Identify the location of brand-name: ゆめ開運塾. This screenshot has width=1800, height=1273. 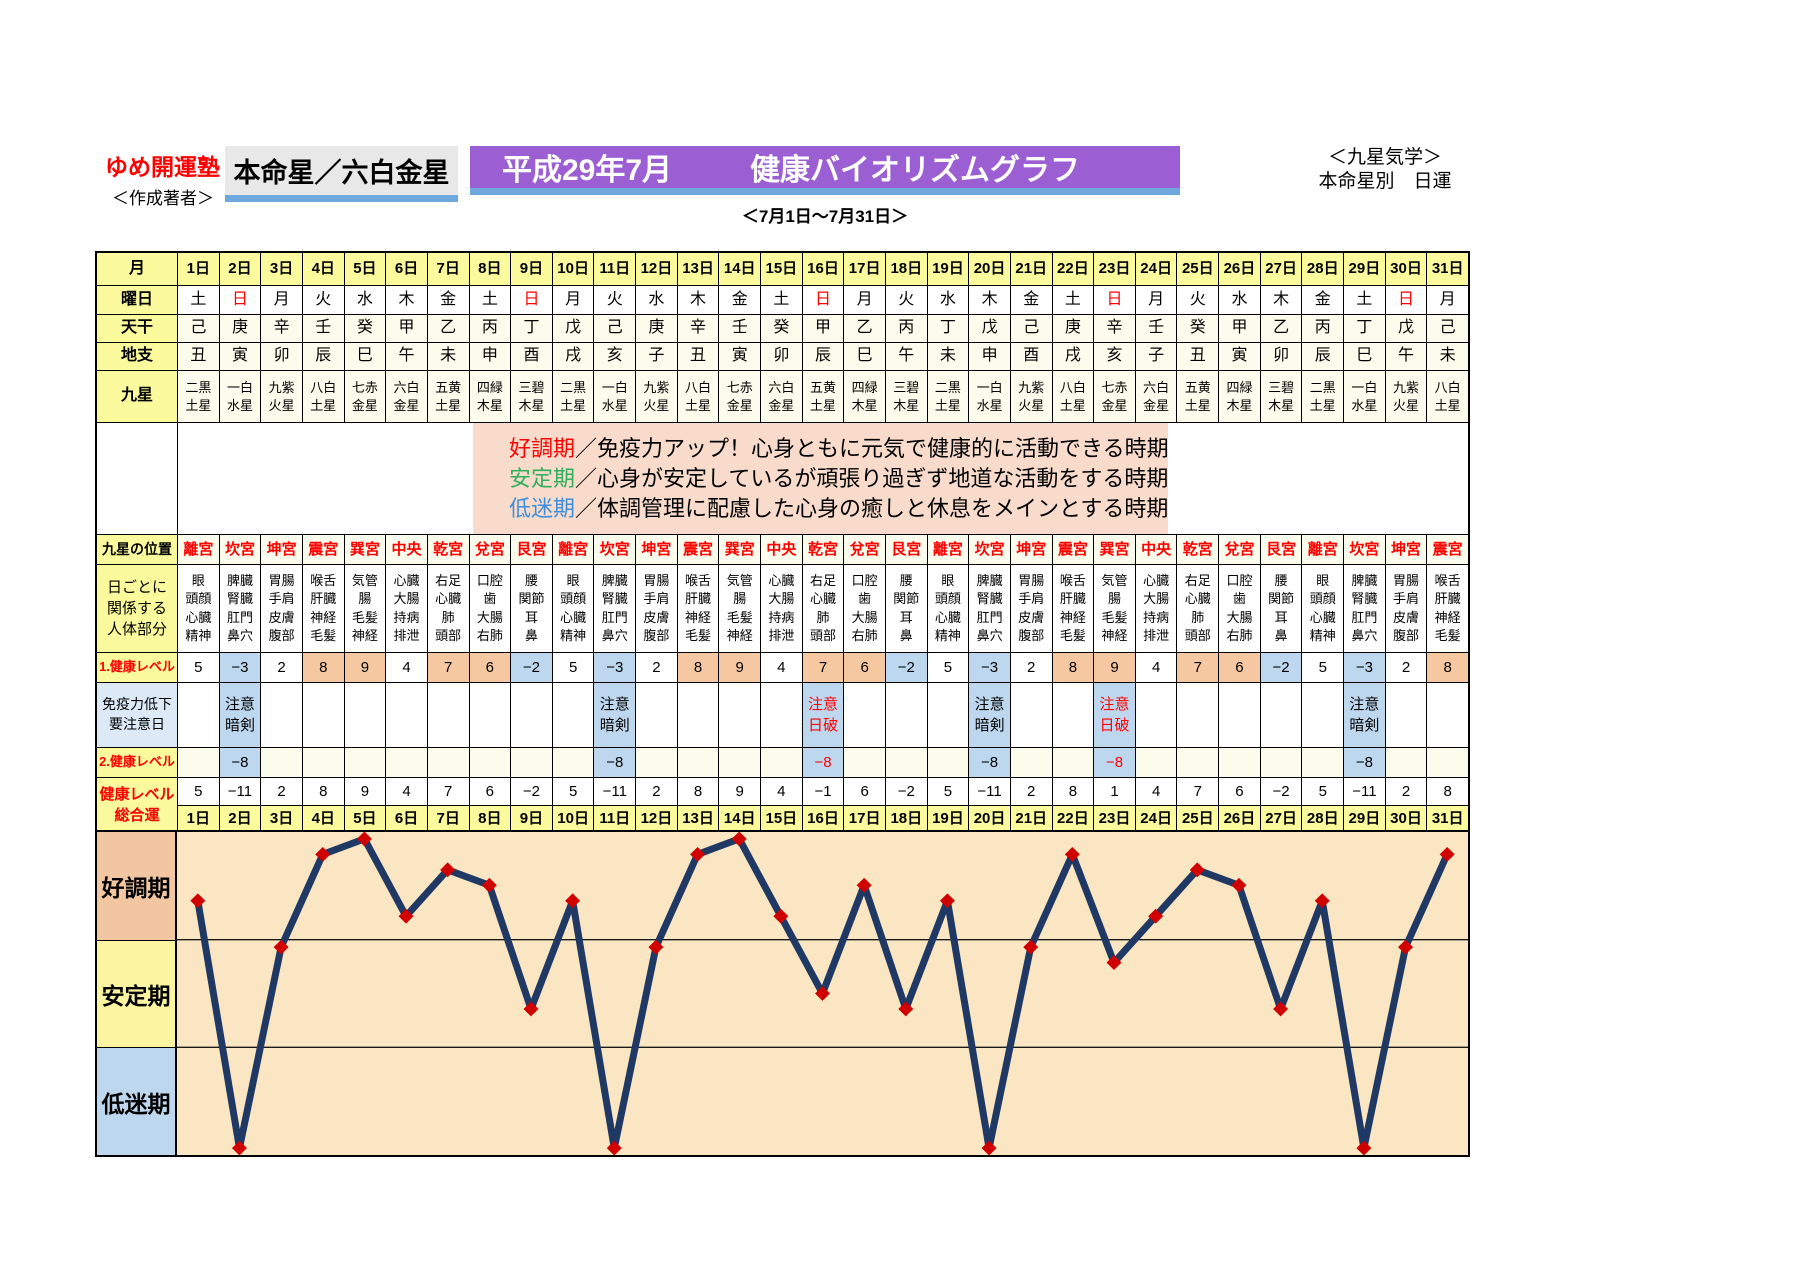
(162, 167).